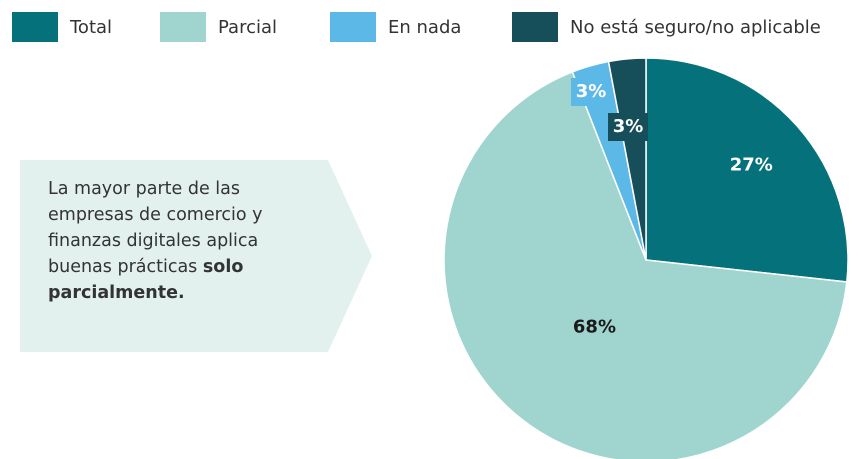  What do you see at coordinates (90, 27) in the screenshot?
I see `legend-label: Total` at bounding box center [90, 27].